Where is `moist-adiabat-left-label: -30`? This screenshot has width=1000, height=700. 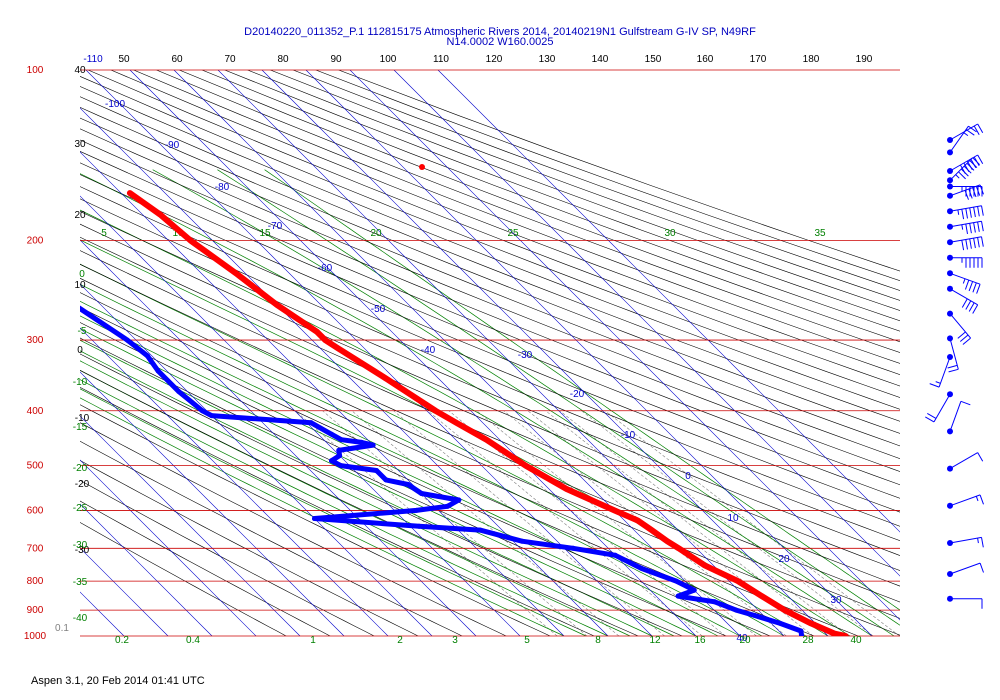
moist-adiabat-left-label: -30 is located at coordinates (80, 545).